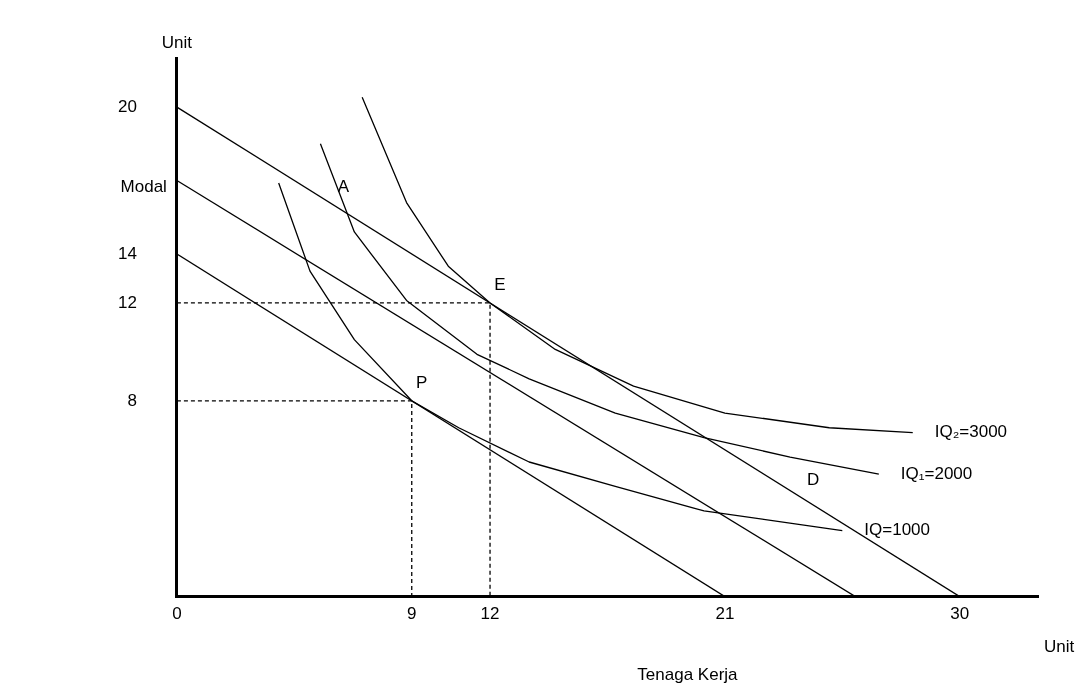  What do you see at coordinates (127, 302) in the screenshot?
I see `y-tick-label: 12` at bounding box center [127, 302].